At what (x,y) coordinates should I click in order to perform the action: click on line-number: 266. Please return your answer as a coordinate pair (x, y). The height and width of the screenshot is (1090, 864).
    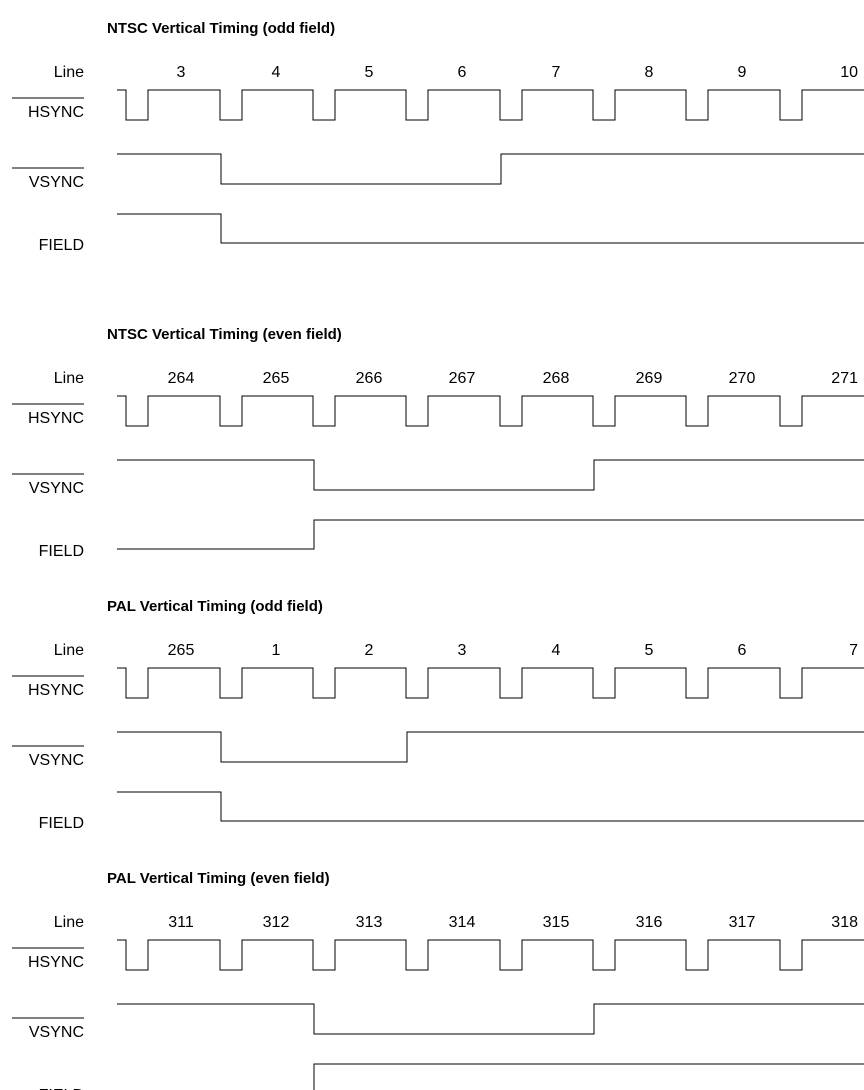
    Looking at the image, I should click on (369, 378).